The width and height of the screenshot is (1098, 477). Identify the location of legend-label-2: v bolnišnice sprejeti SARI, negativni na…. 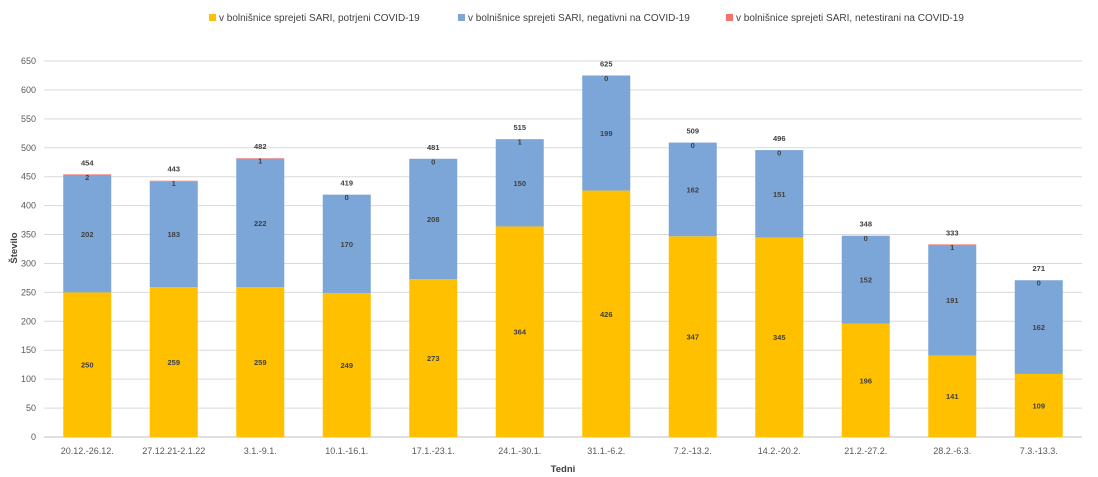
(579, 18).